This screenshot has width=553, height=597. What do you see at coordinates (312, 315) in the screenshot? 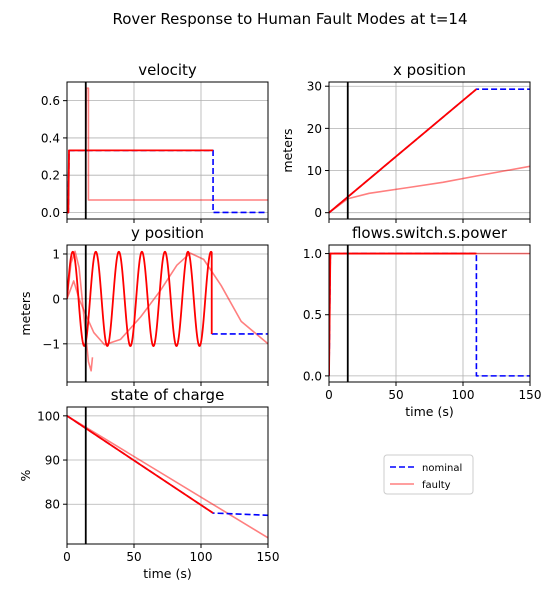
I see `y-tick-label: 0.5` at bounding box center [312, 315].